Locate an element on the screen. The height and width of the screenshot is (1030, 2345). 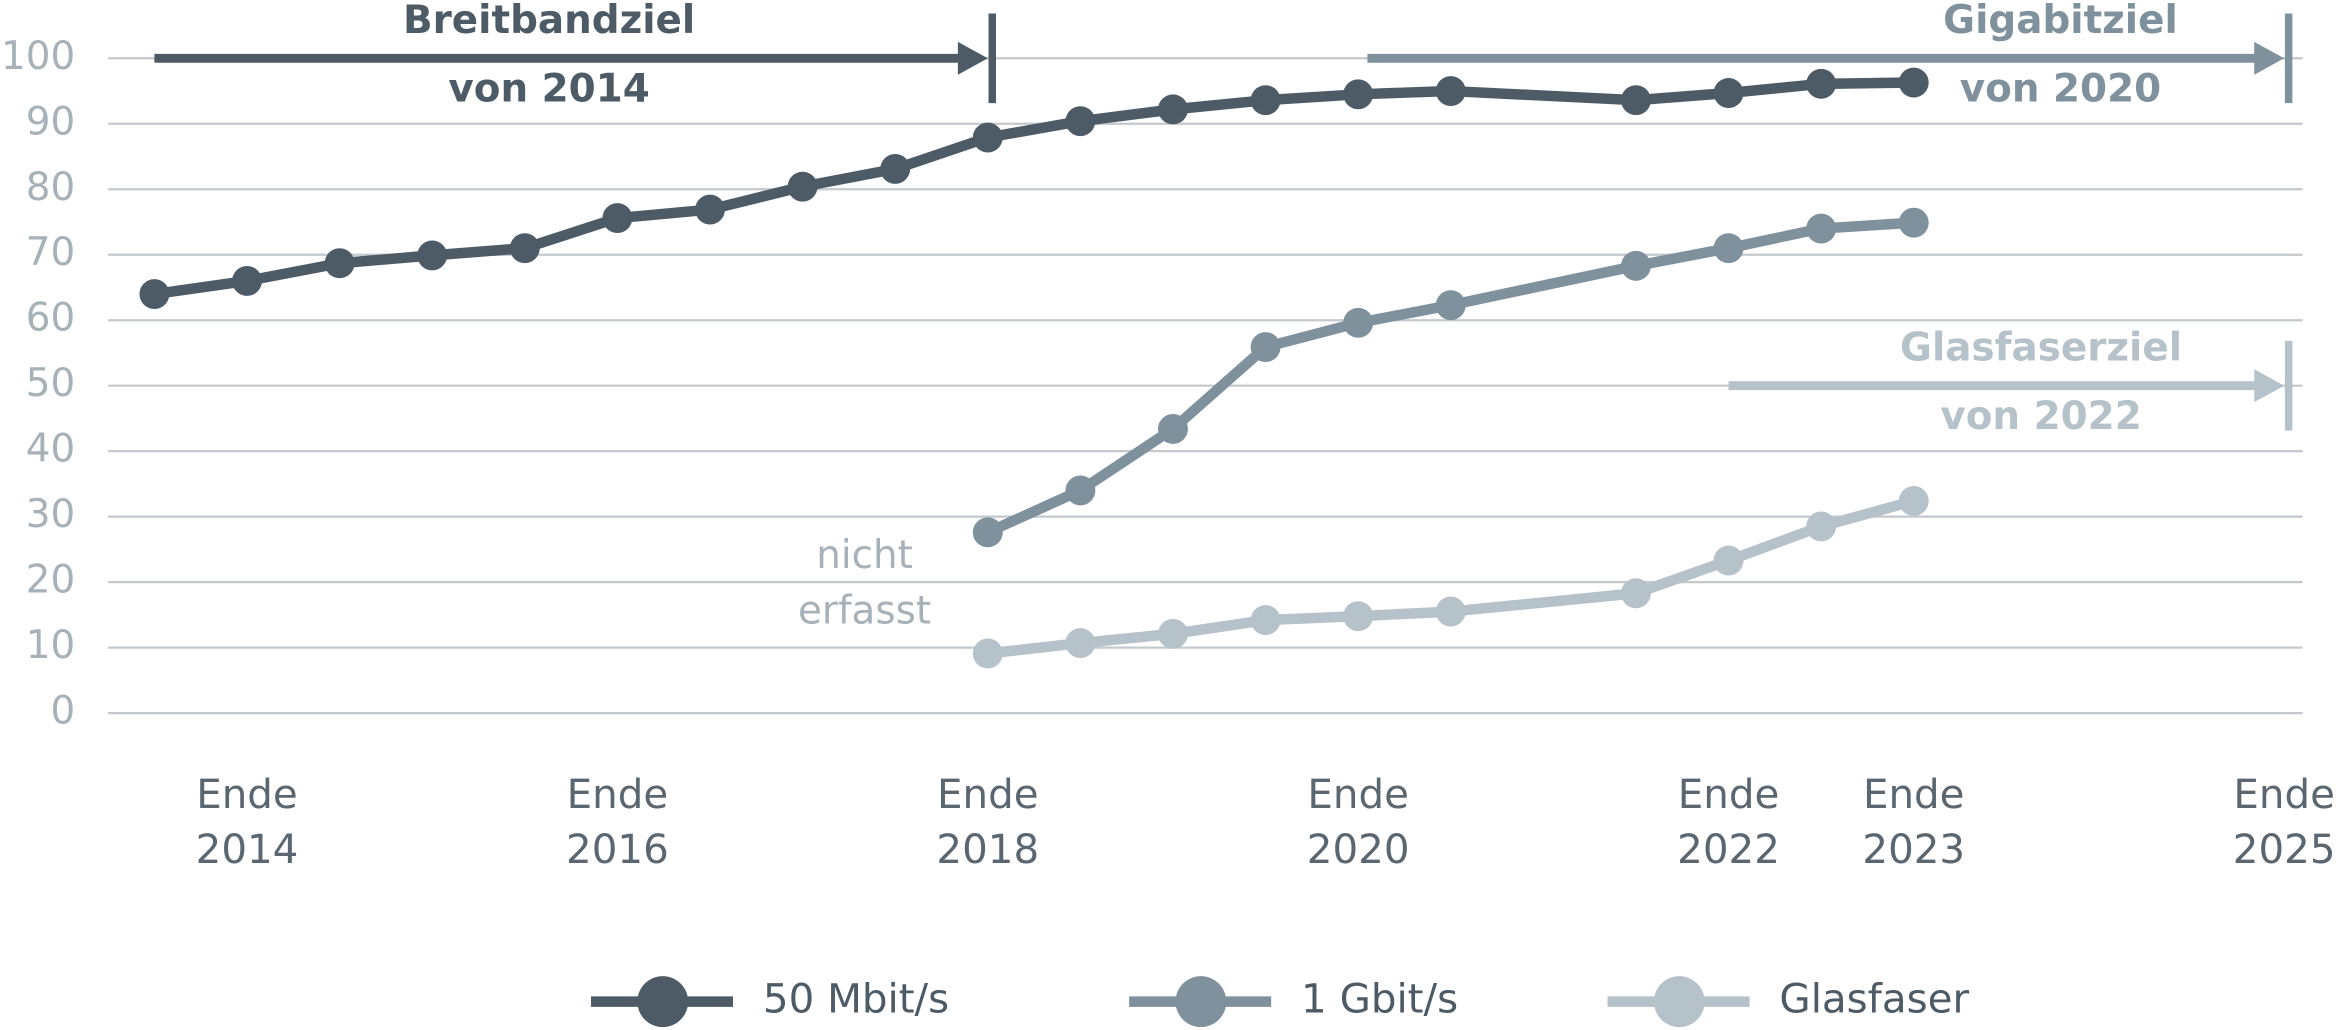
legend-label: Glasfaser is located at coordinates (1874, 999).